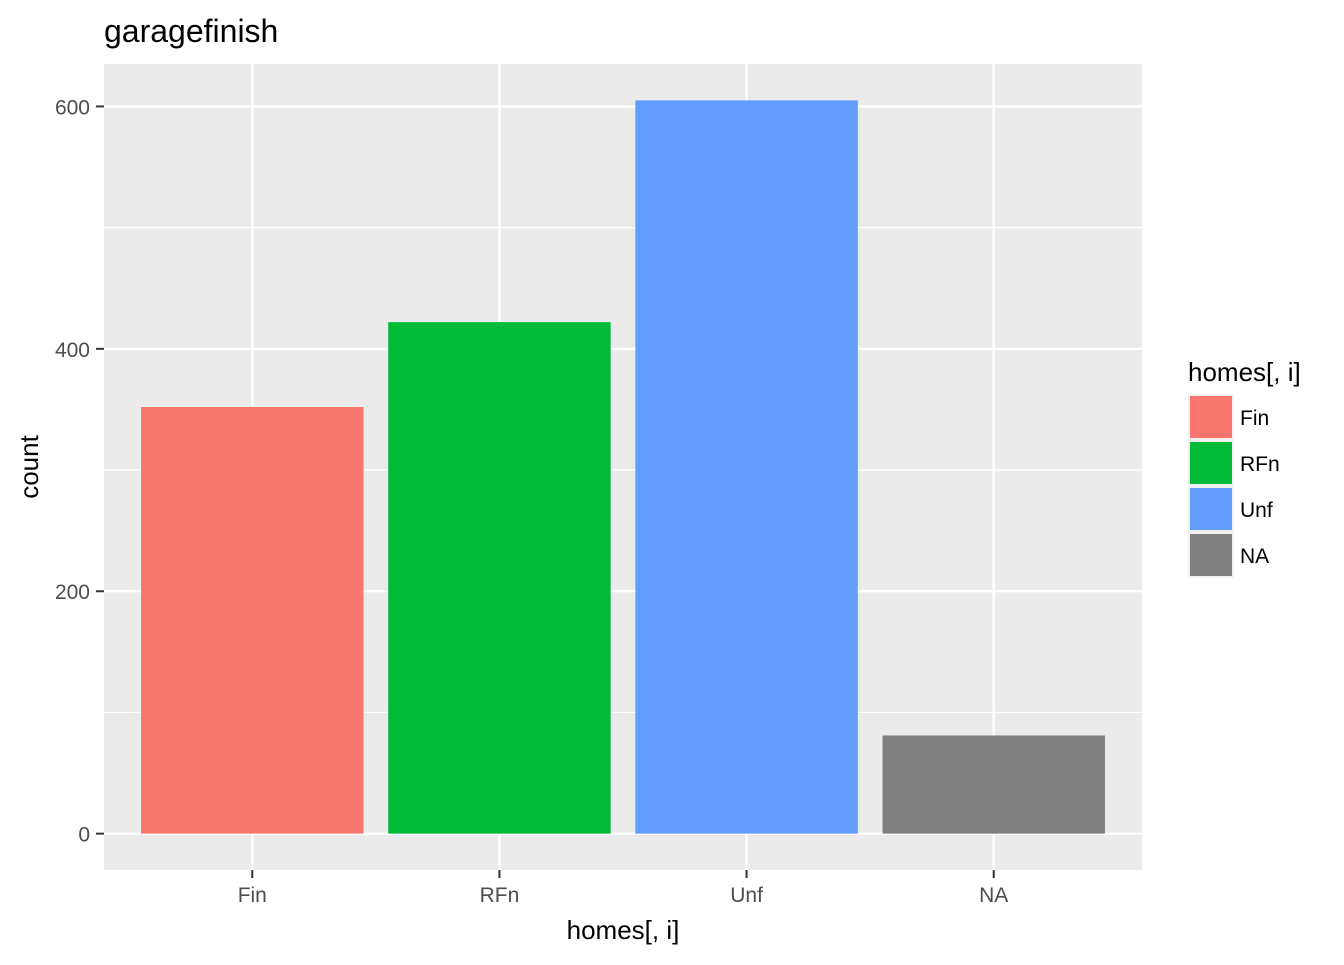  Describe the element at coordinates (1211, 463) in the screenshot. I see `legend-swatch-rfn` at that location.